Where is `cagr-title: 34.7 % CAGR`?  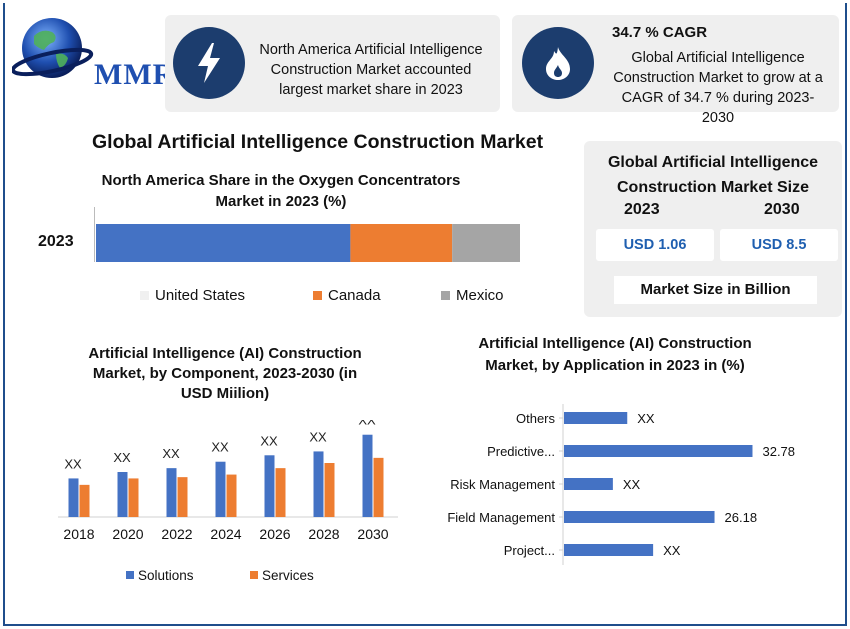
cagr-title: 34.7 % CAGR is located at coordinates (660, 32).